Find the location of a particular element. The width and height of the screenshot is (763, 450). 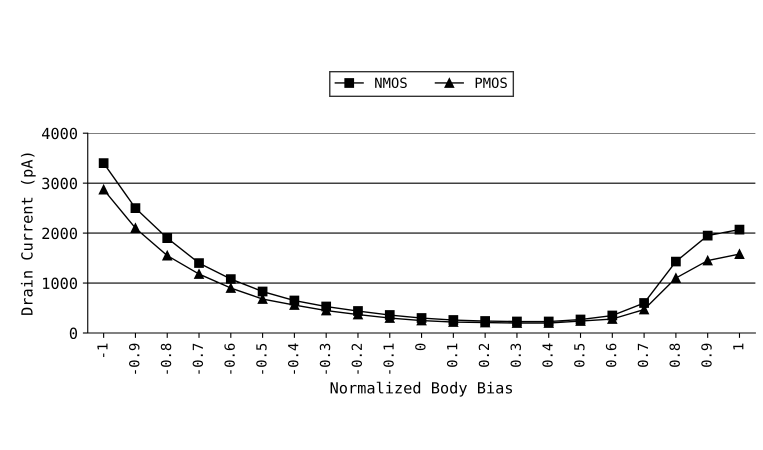

x-tick-label: -0.3 is located at coordinates (325, 359).